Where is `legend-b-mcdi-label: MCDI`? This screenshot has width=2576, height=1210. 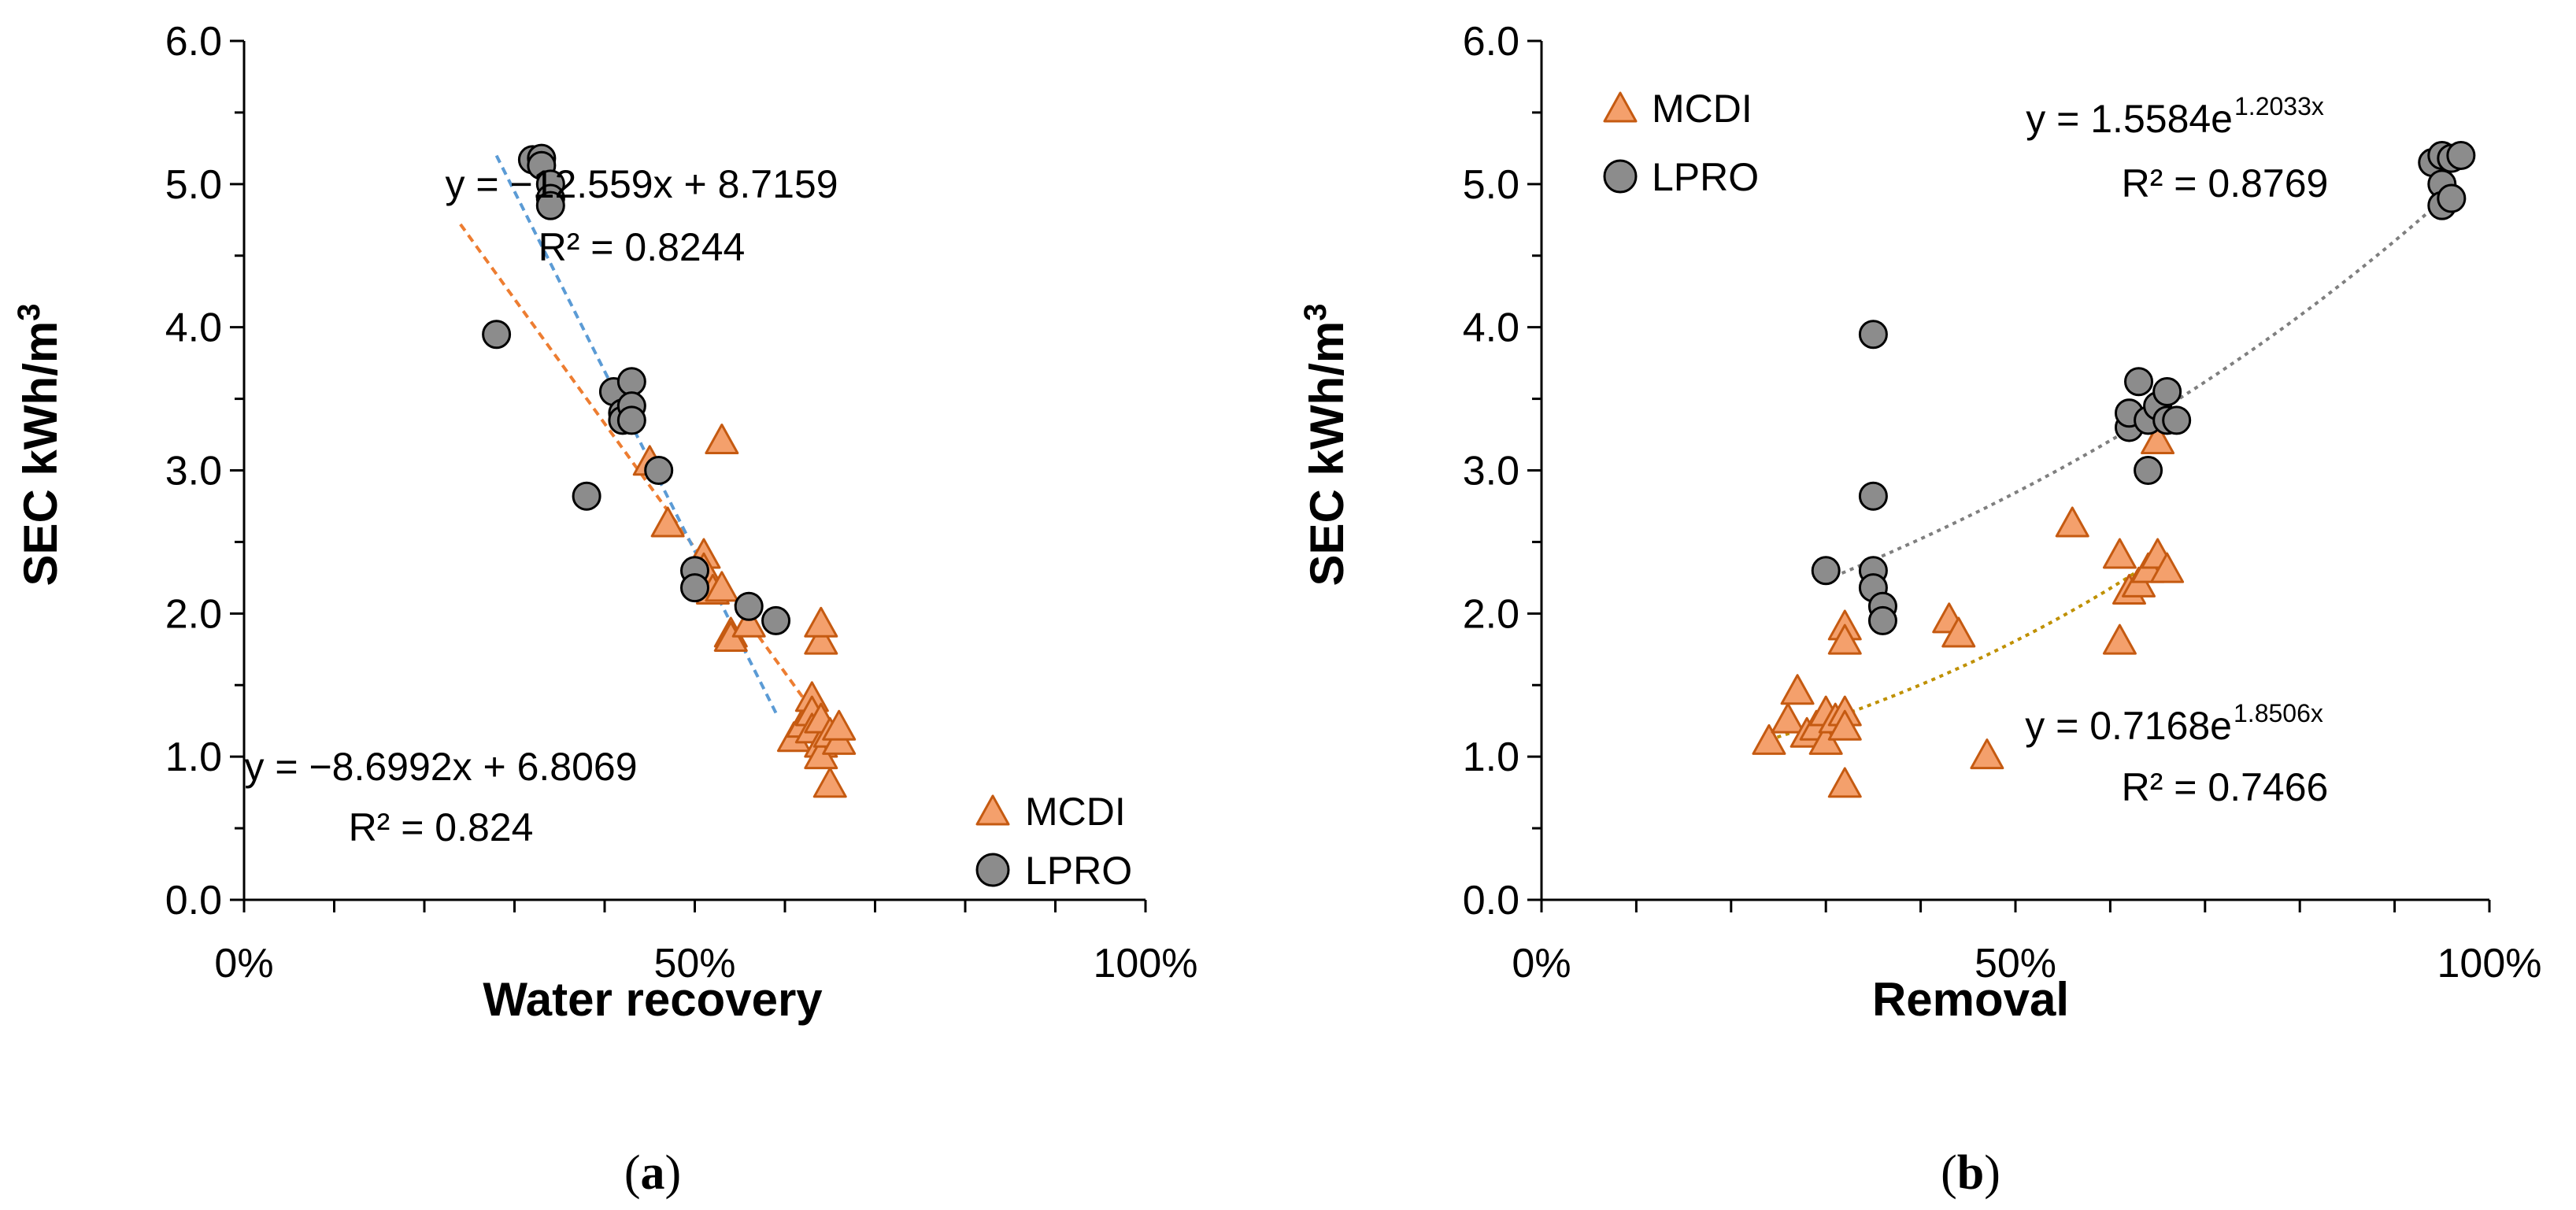
legend-b-mcdi-label: MCDI is located at coordinates (1702, 109).